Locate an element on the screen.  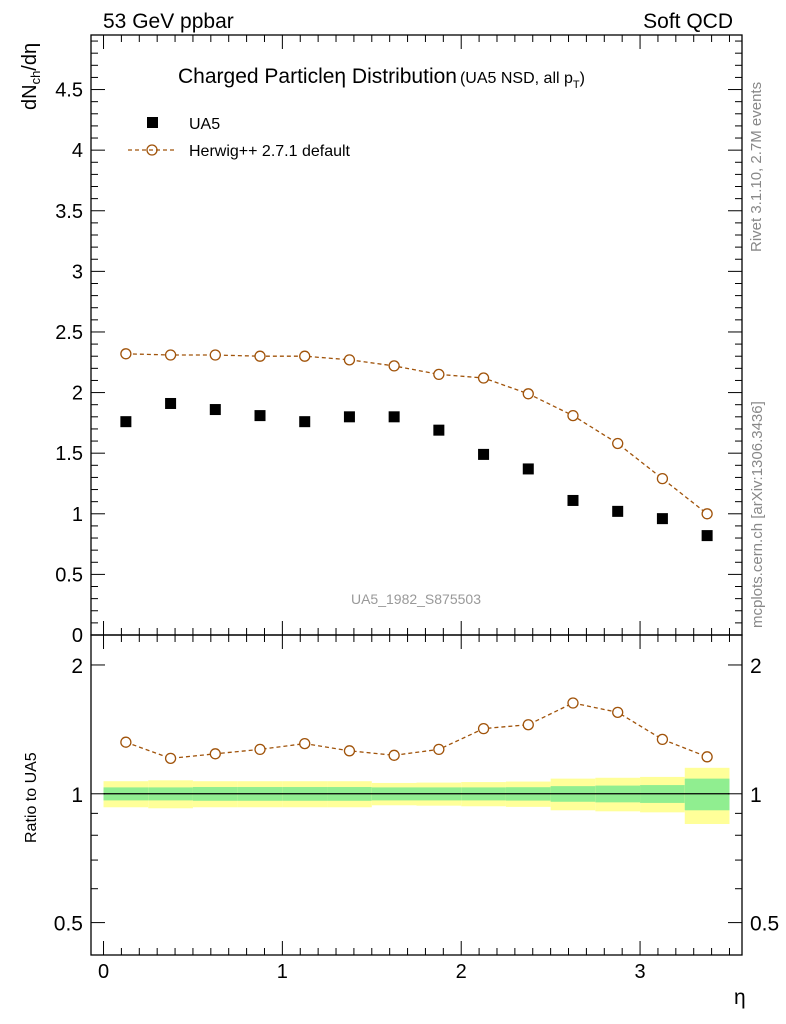
ratio-y-label: Ratio to UA5 is located at coordinates (31, 797).